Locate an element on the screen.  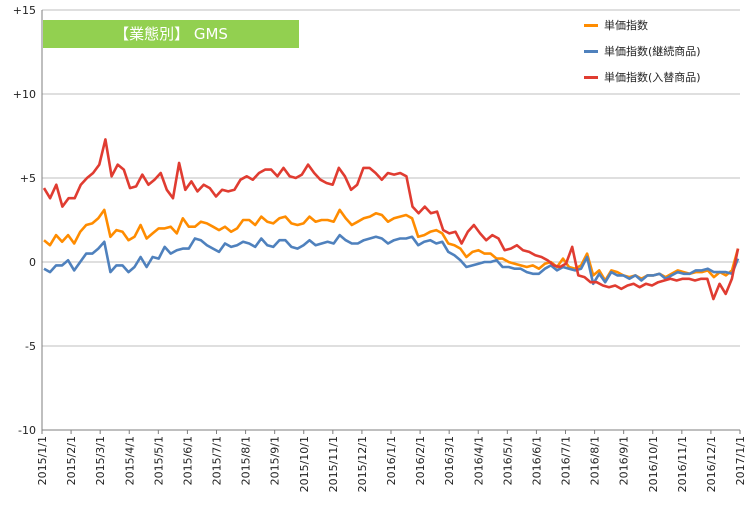
x-tick-label: 2016/3/1 is located at coordinates (449, 460).